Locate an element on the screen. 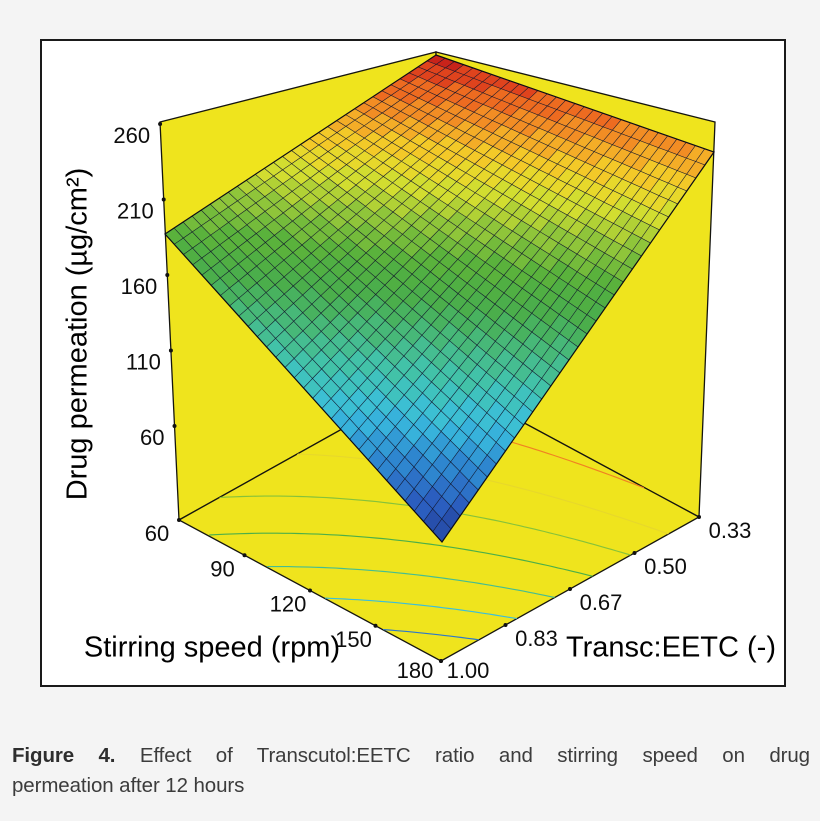 This screenshot has width=820, height=821. tick-label: 90 is located at coordinates (222, 568).